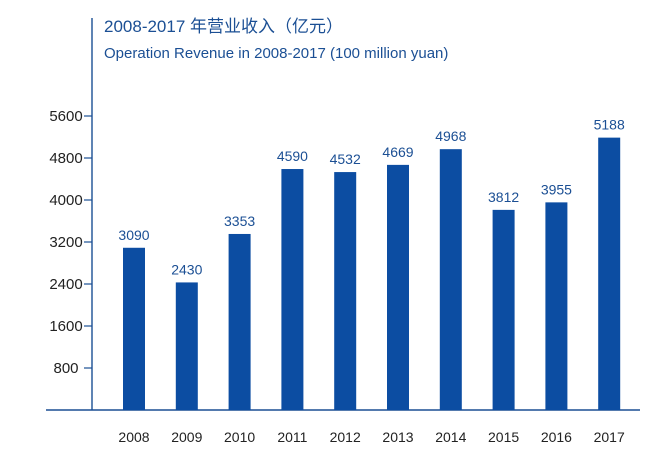 The height and width of the screenshot is (467, 670). I want to click on y-tick-label: 5600, so click(65, 116).